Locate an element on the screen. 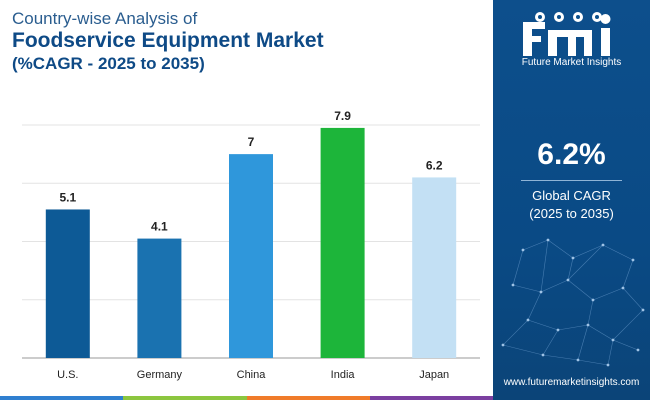  network-graphic is located at coordinates (573, 302).